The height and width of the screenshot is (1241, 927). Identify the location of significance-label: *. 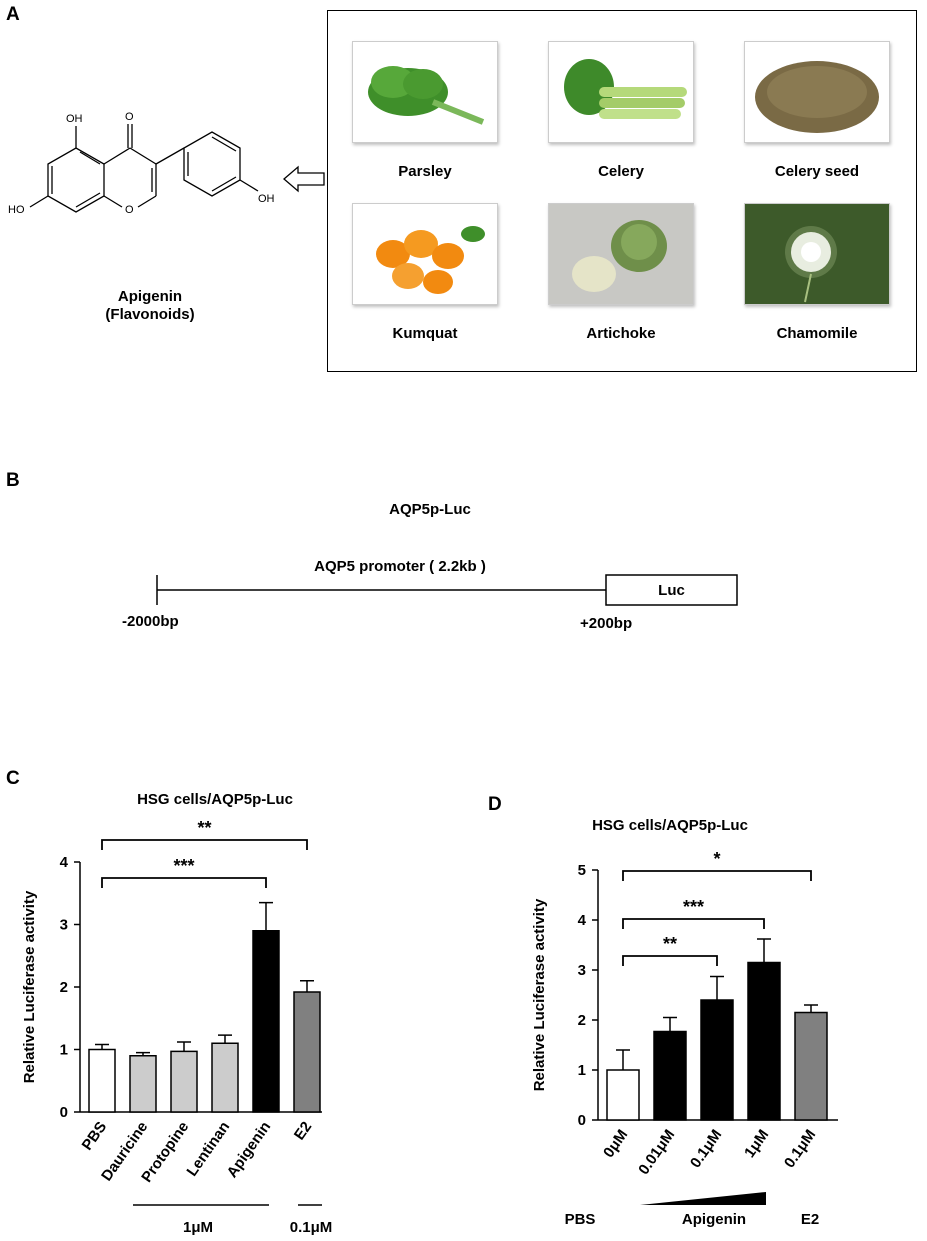
(716, 859).